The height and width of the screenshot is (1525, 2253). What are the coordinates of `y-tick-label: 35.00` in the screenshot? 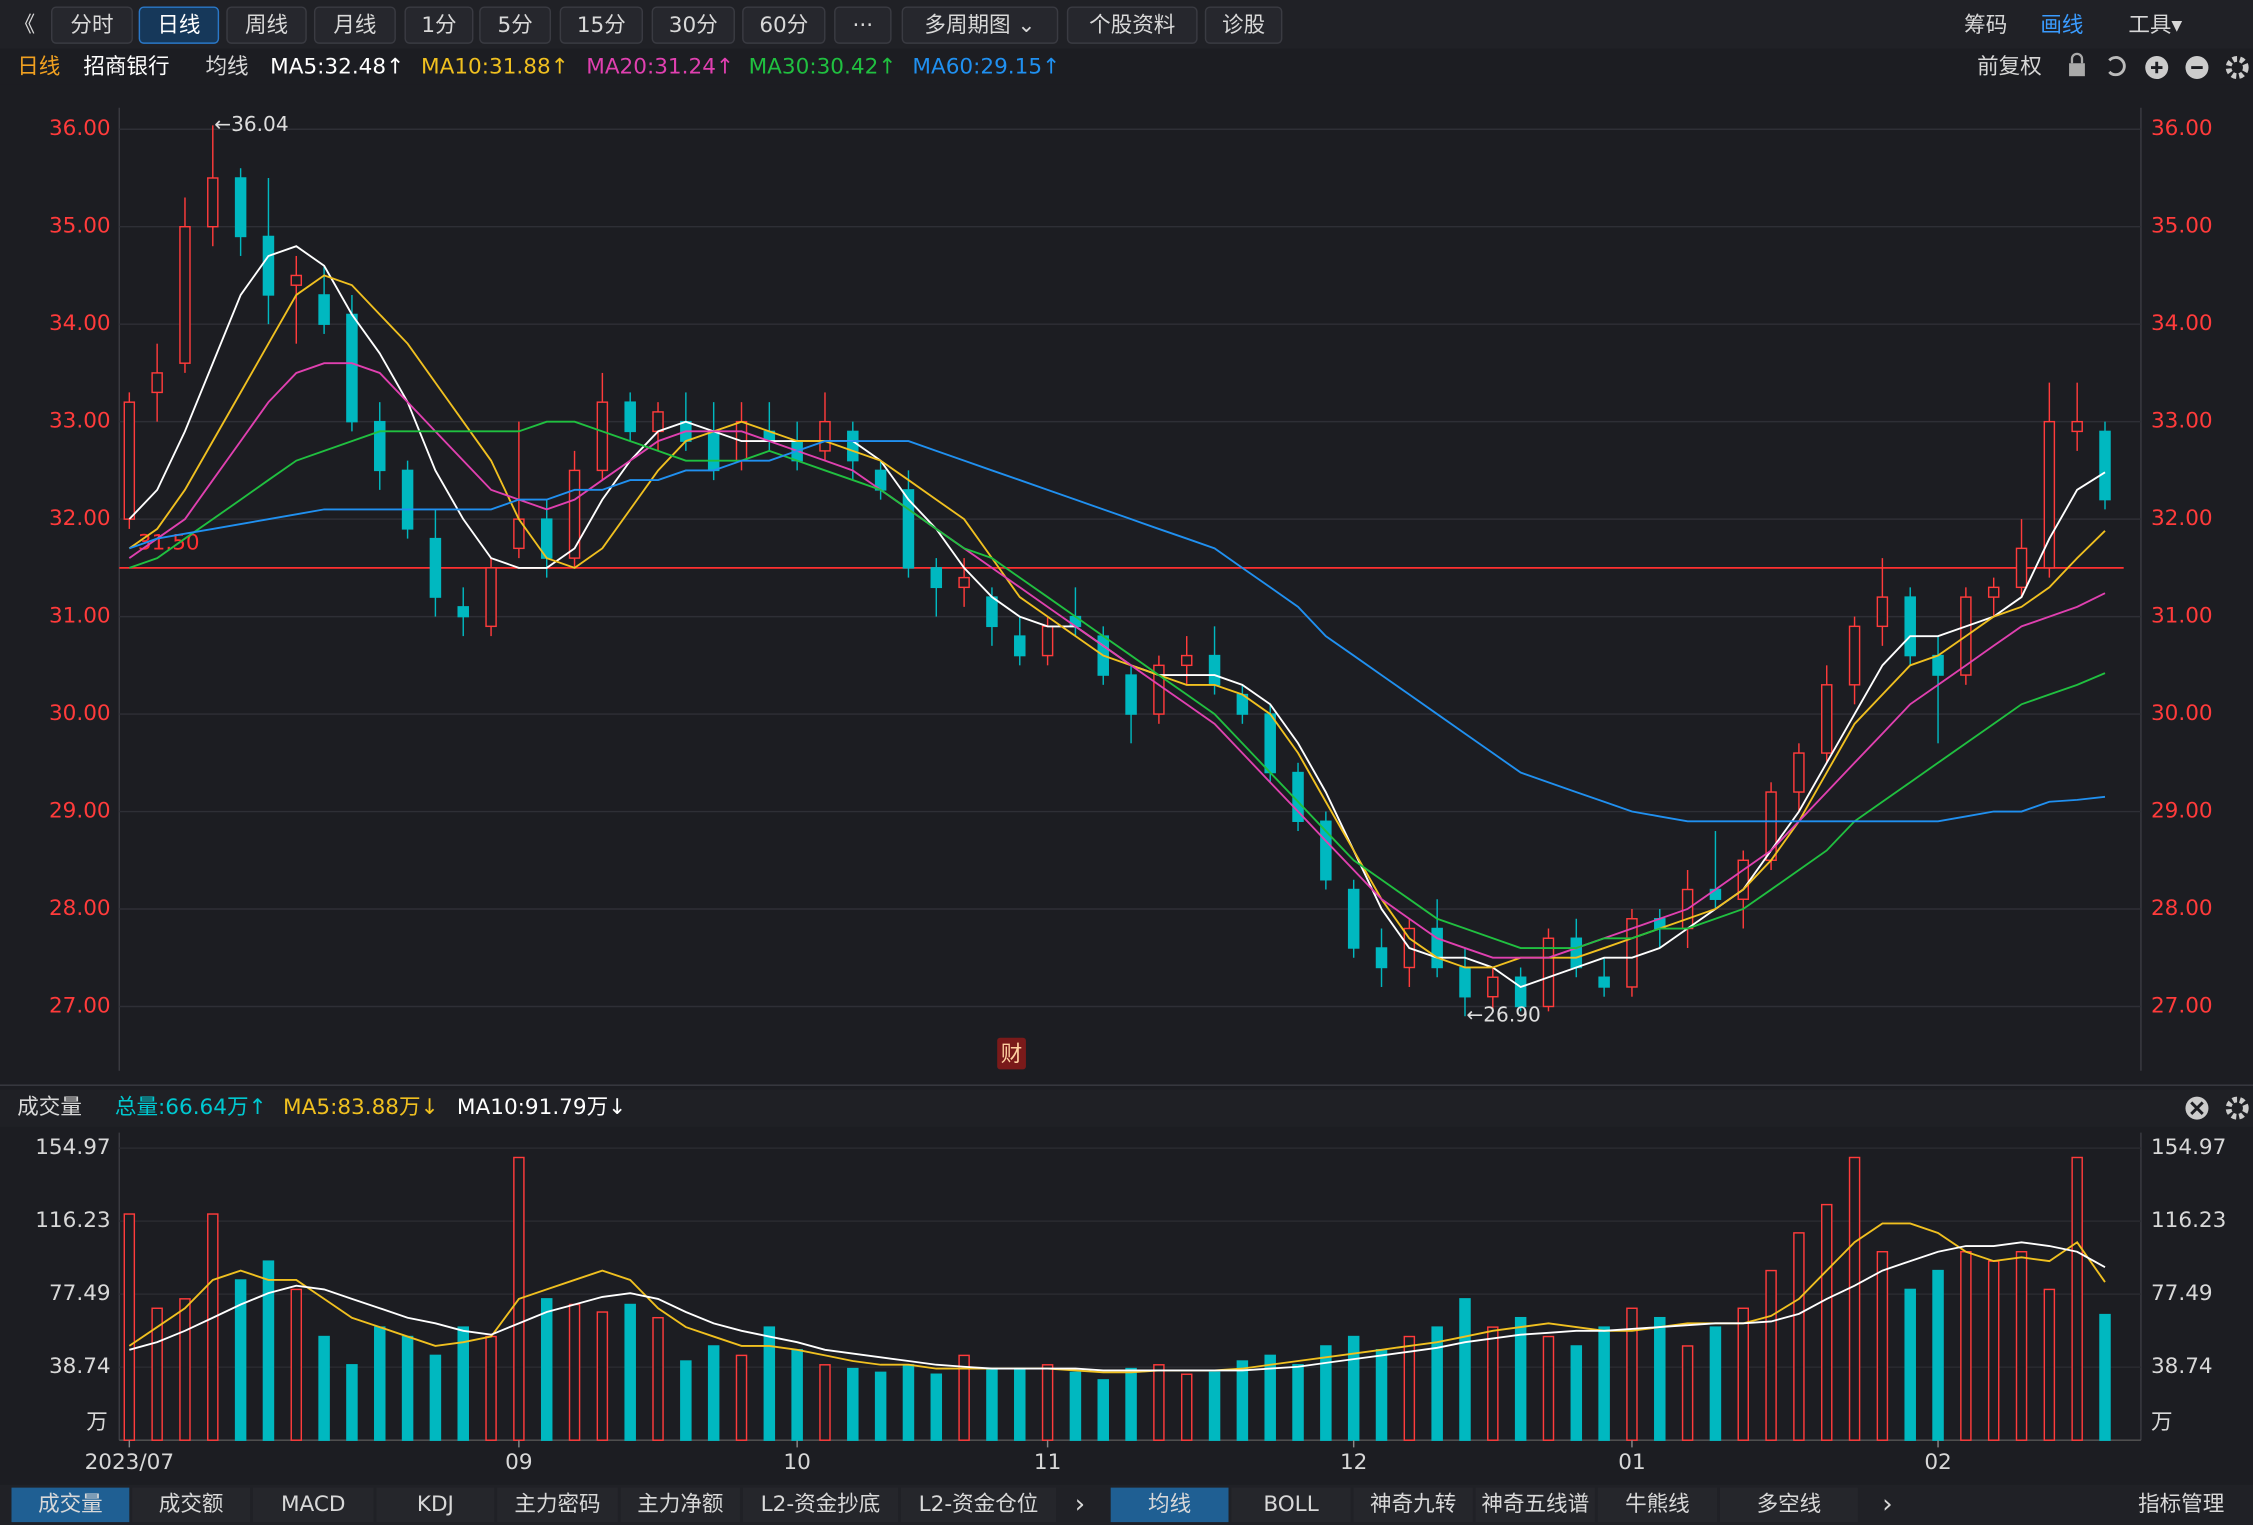 It's located at (80, 226).